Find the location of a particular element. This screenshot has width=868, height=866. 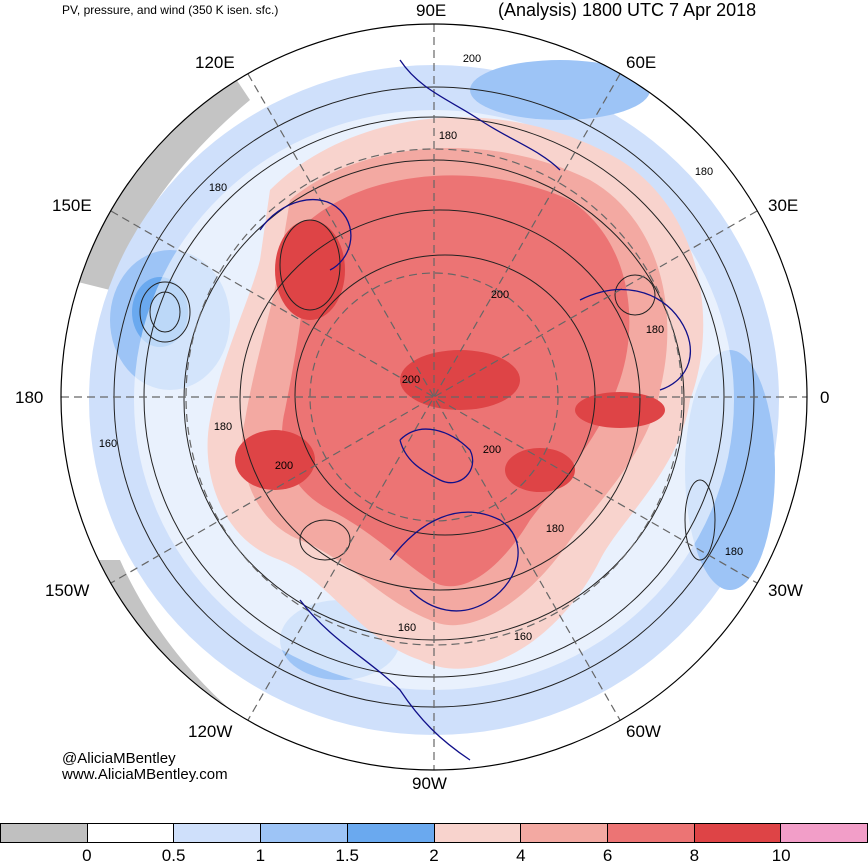

map-title: (Analysis) 1800 UTC 7 Apr 2018 is located at coordinates (627, 10).